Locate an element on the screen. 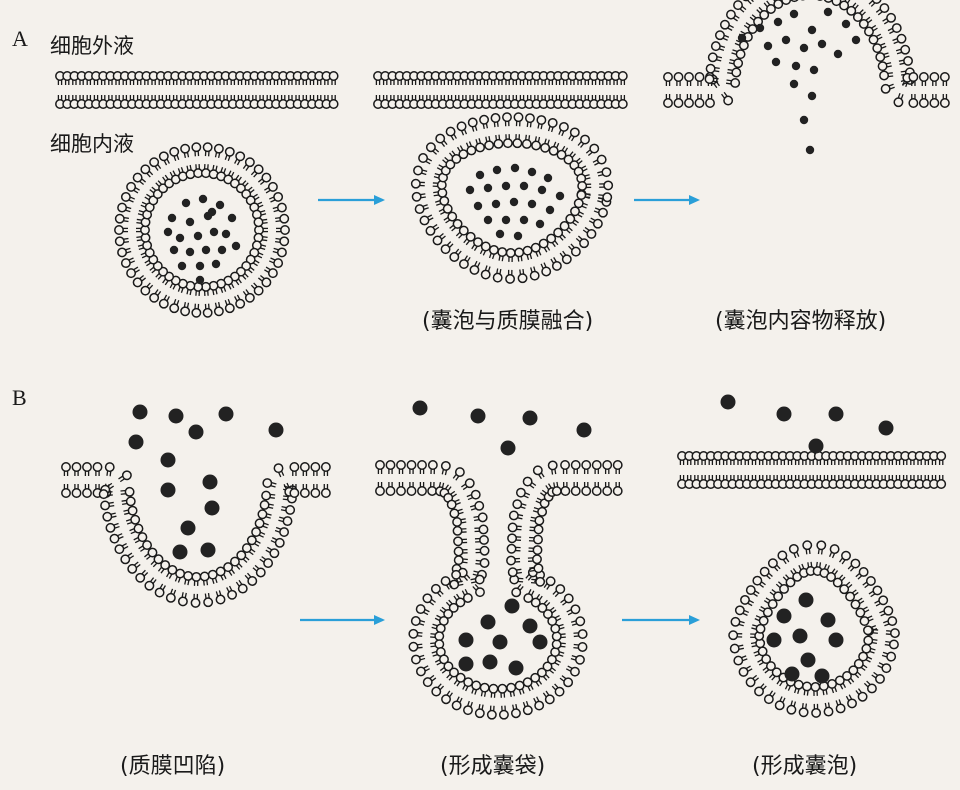  b2-pocket-membrane is located at coordinates (499, 590).